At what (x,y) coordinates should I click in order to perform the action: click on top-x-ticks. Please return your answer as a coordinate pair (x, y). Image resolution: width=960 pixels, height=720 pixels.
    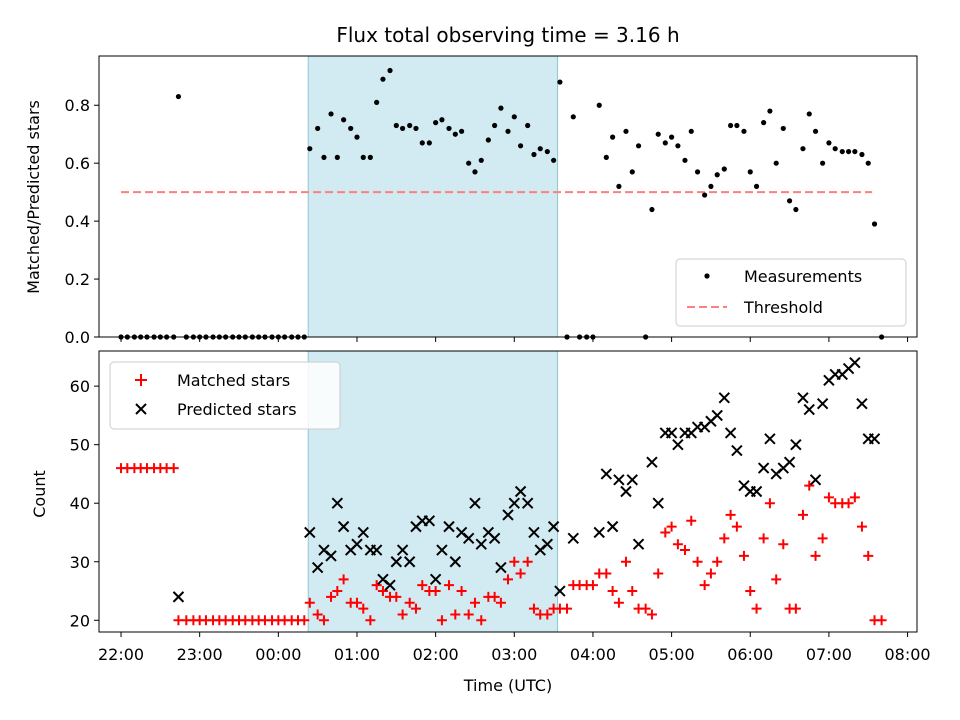
    Looking at the image, I should click on (514, 339).